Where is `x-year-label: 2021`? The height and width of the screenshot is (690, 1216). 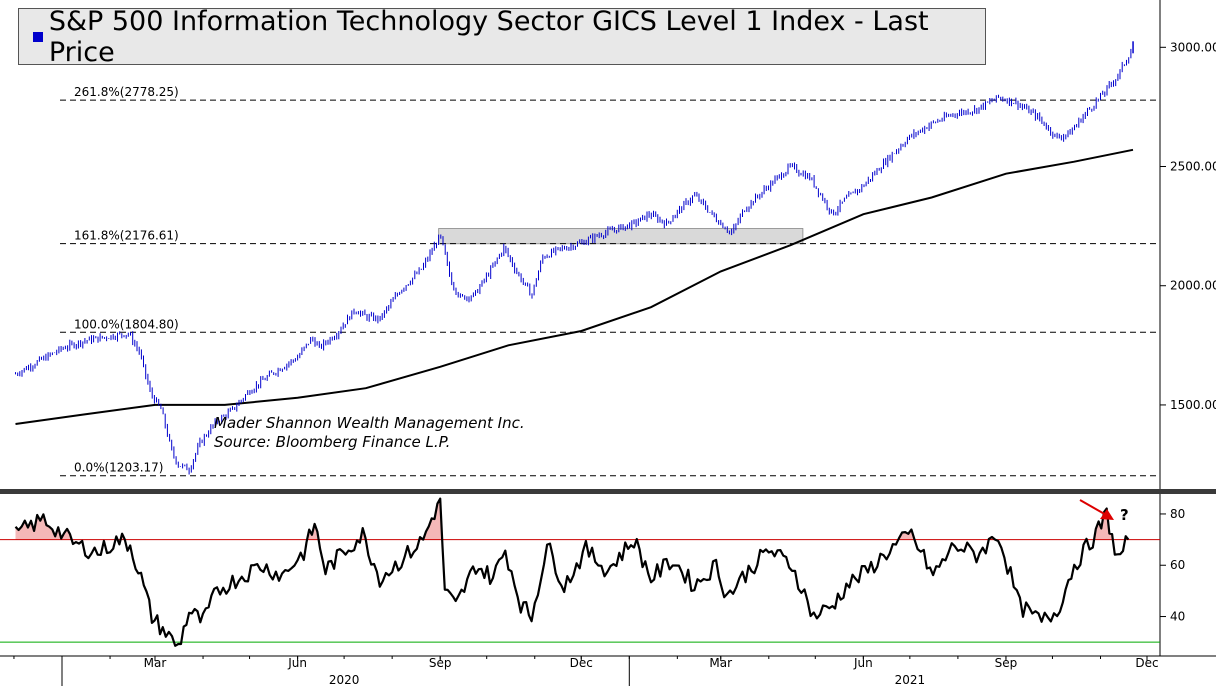
x-year-label: 2021 is located at coordinates (910, 679).